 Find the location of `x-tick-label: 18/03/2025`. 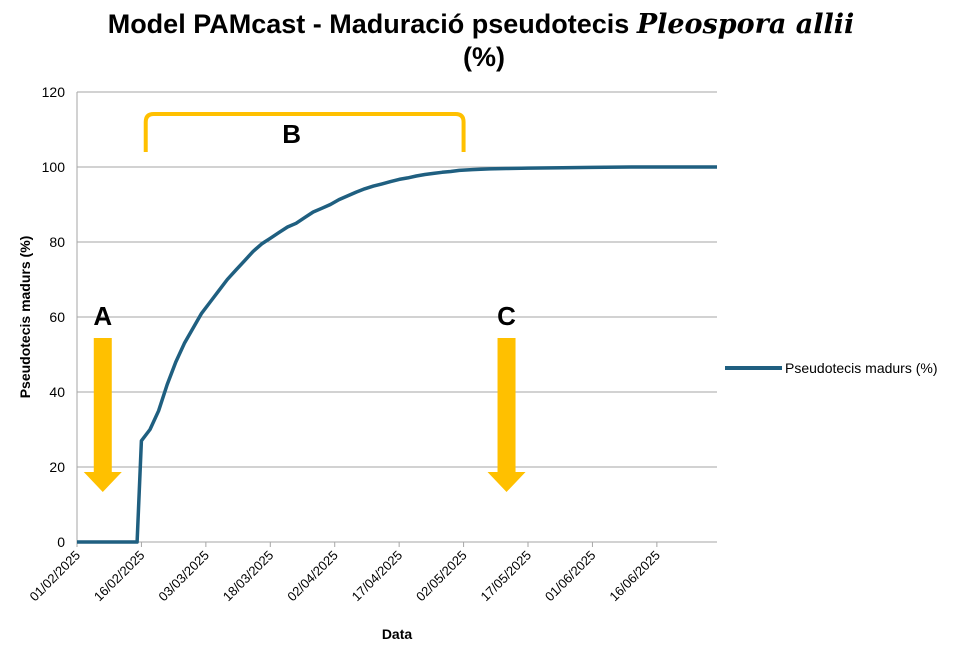

x-tick-label: 18/03/2025 is located at coordinates (248, 576).